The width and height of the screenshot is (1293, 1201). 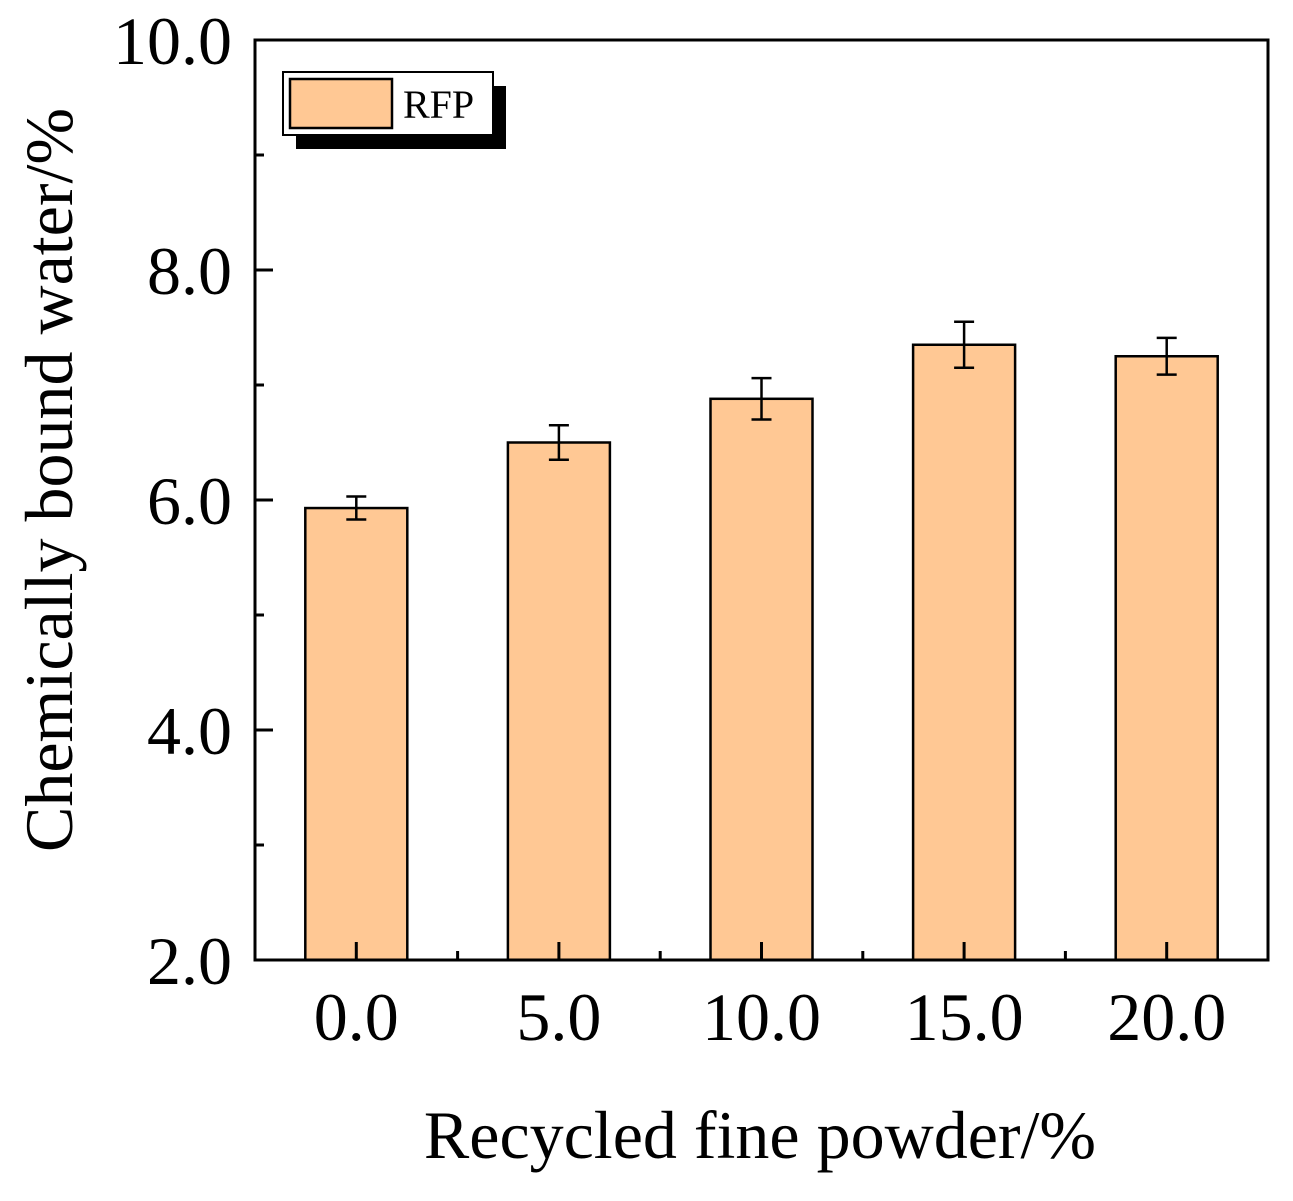 What do you see at coordinates (761, 679) in the screenshot?
I see `bar-10.0` at bounding box center [761, 679].